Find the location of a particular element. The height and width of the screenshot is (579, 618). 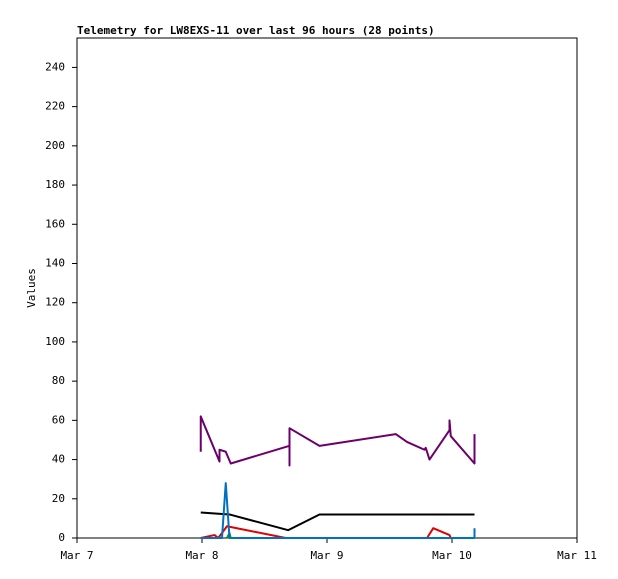

y-tick-label: 100 is located at coordinates (55, 341).